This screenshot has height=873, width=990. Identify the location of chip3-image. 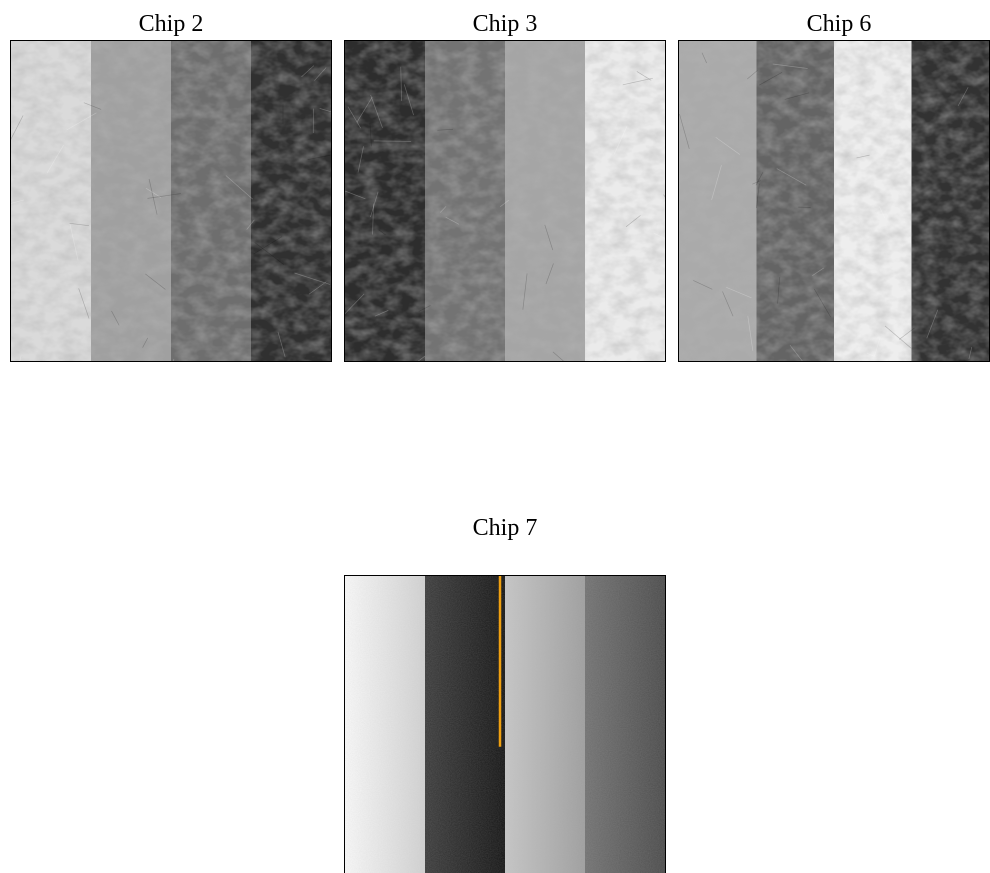
(505, 201).